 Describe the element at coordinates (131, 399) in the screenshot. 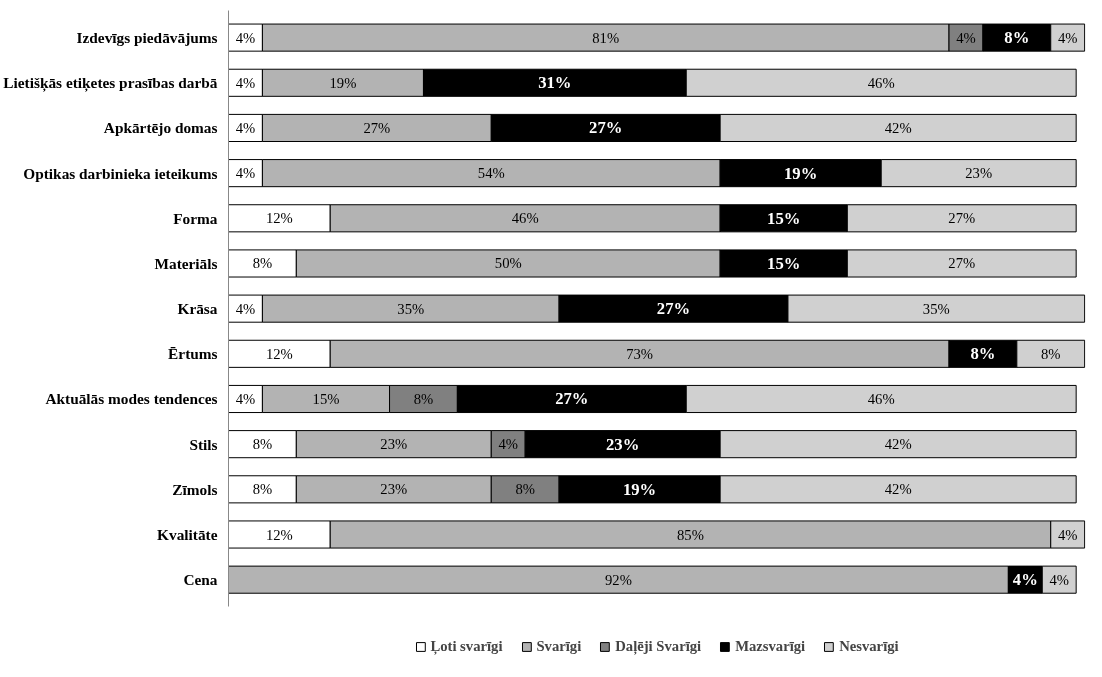

I see `y-tick-label: Aktuālās modes tendences` at that location.